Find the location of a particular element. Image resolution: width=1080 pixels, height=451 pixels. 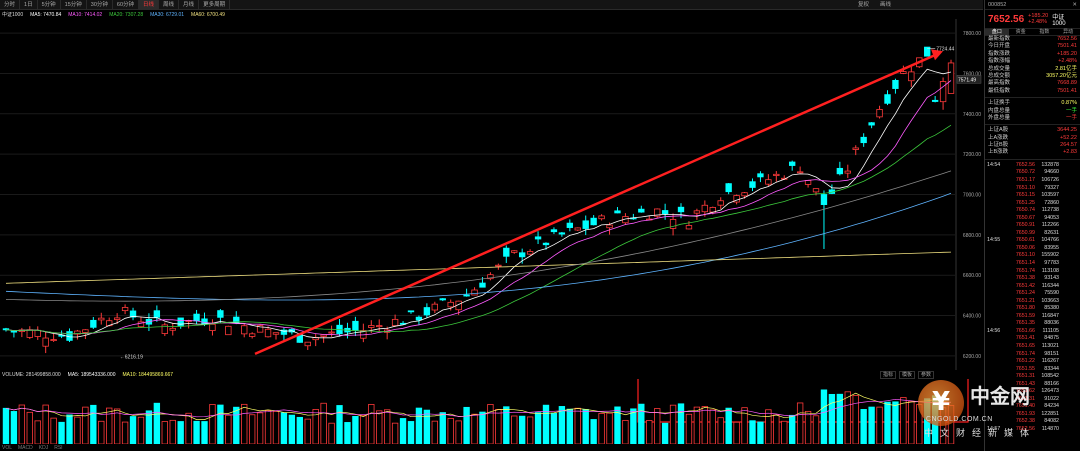

draw-line-button: 画线 is located at coordinates (886, 5).